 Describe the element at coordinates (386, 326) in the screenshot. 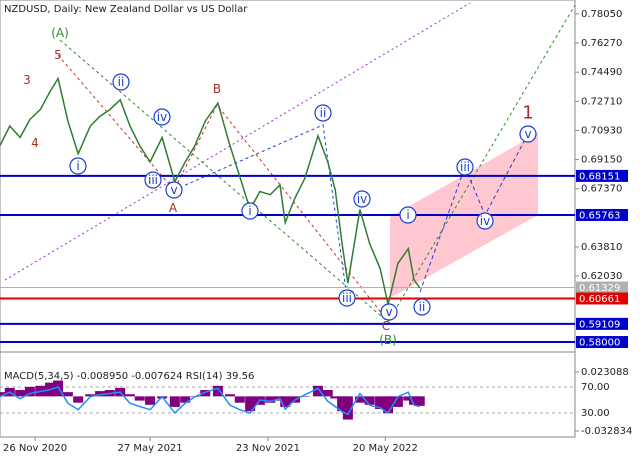

I see `wave-label: C` at that location.